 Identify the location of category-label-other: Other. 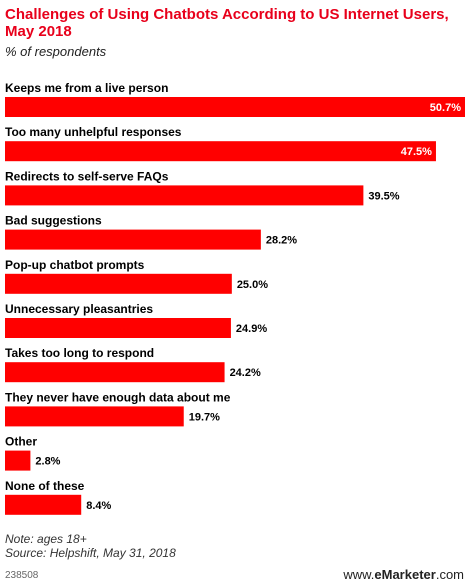
(21, 442).